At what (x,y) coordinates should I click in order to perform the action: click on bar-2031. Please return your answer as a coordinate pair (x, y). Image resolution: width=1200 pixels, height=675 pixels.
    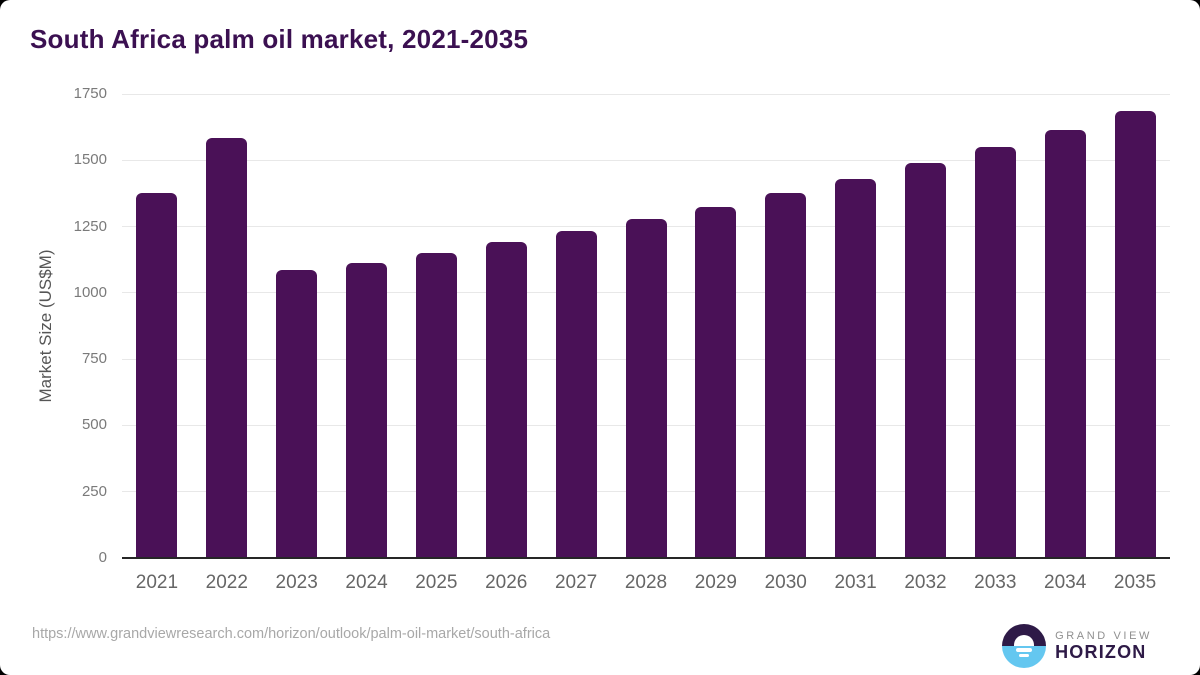
    Looking at the image, I should click on (856, 368).